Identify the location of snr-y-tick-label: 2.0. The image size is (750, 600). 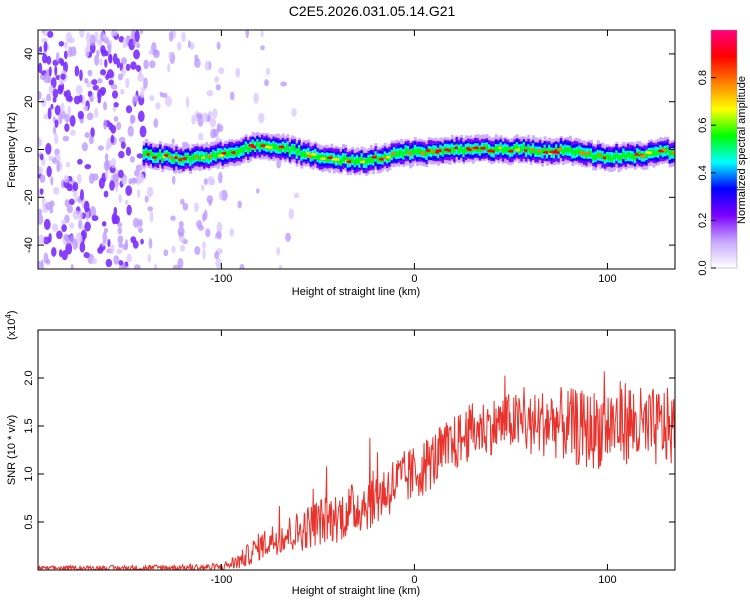
(29, 377).